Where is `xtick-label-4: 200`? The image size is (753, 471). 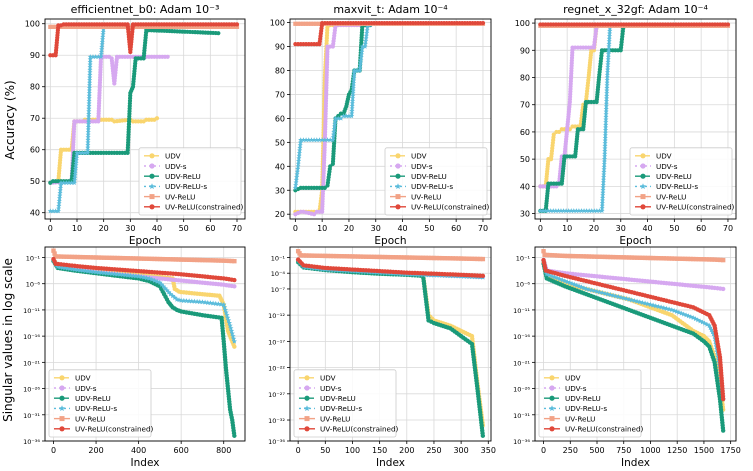 xtick-label-4: 200 is located at coordinates (406, 450).